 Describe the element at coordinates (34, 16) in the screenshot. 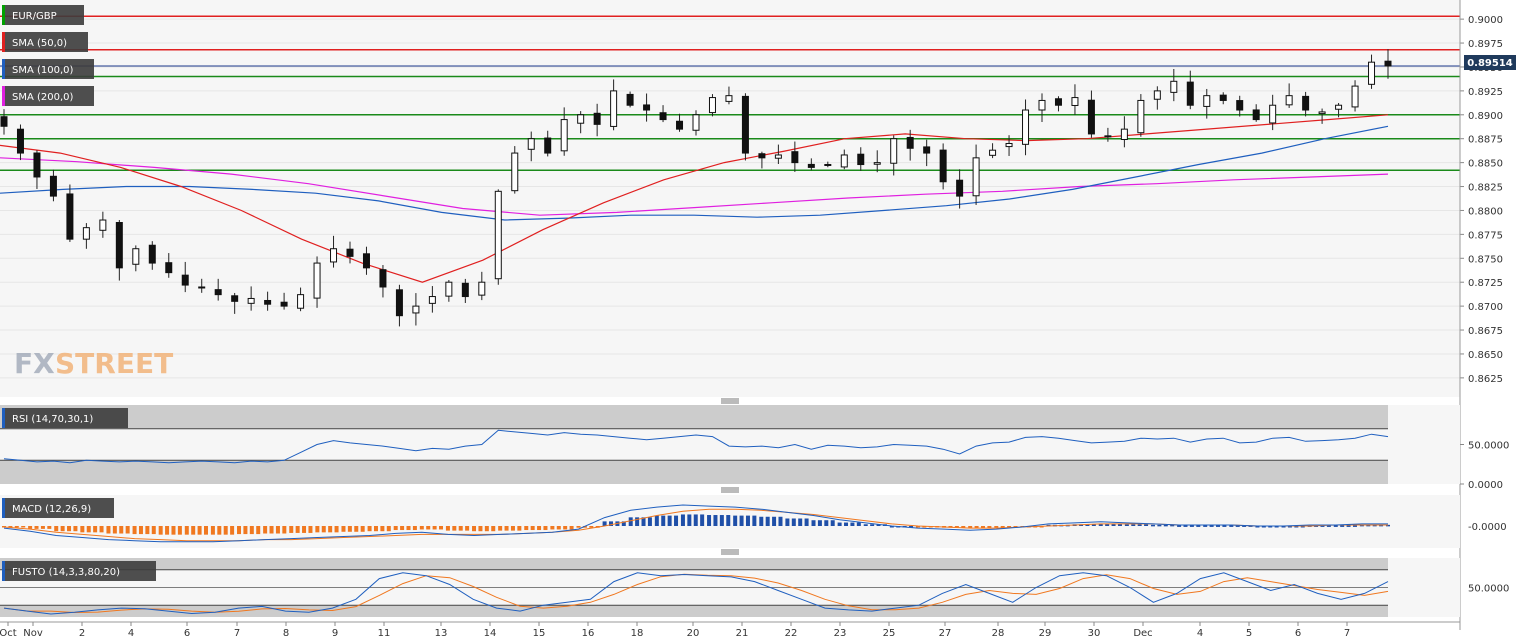

I see `symbol-label: EUR/GBP` at that location.